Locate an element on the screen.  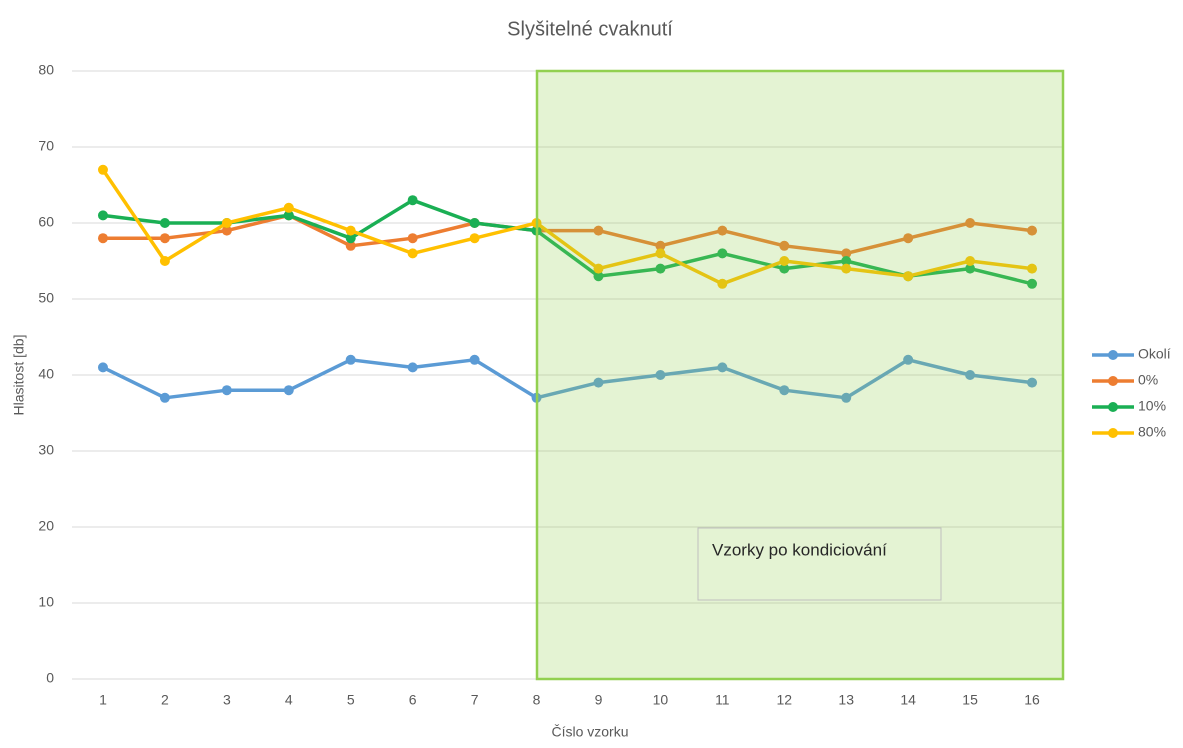
legend-label: 10% is located at coordinates (1152, 406).